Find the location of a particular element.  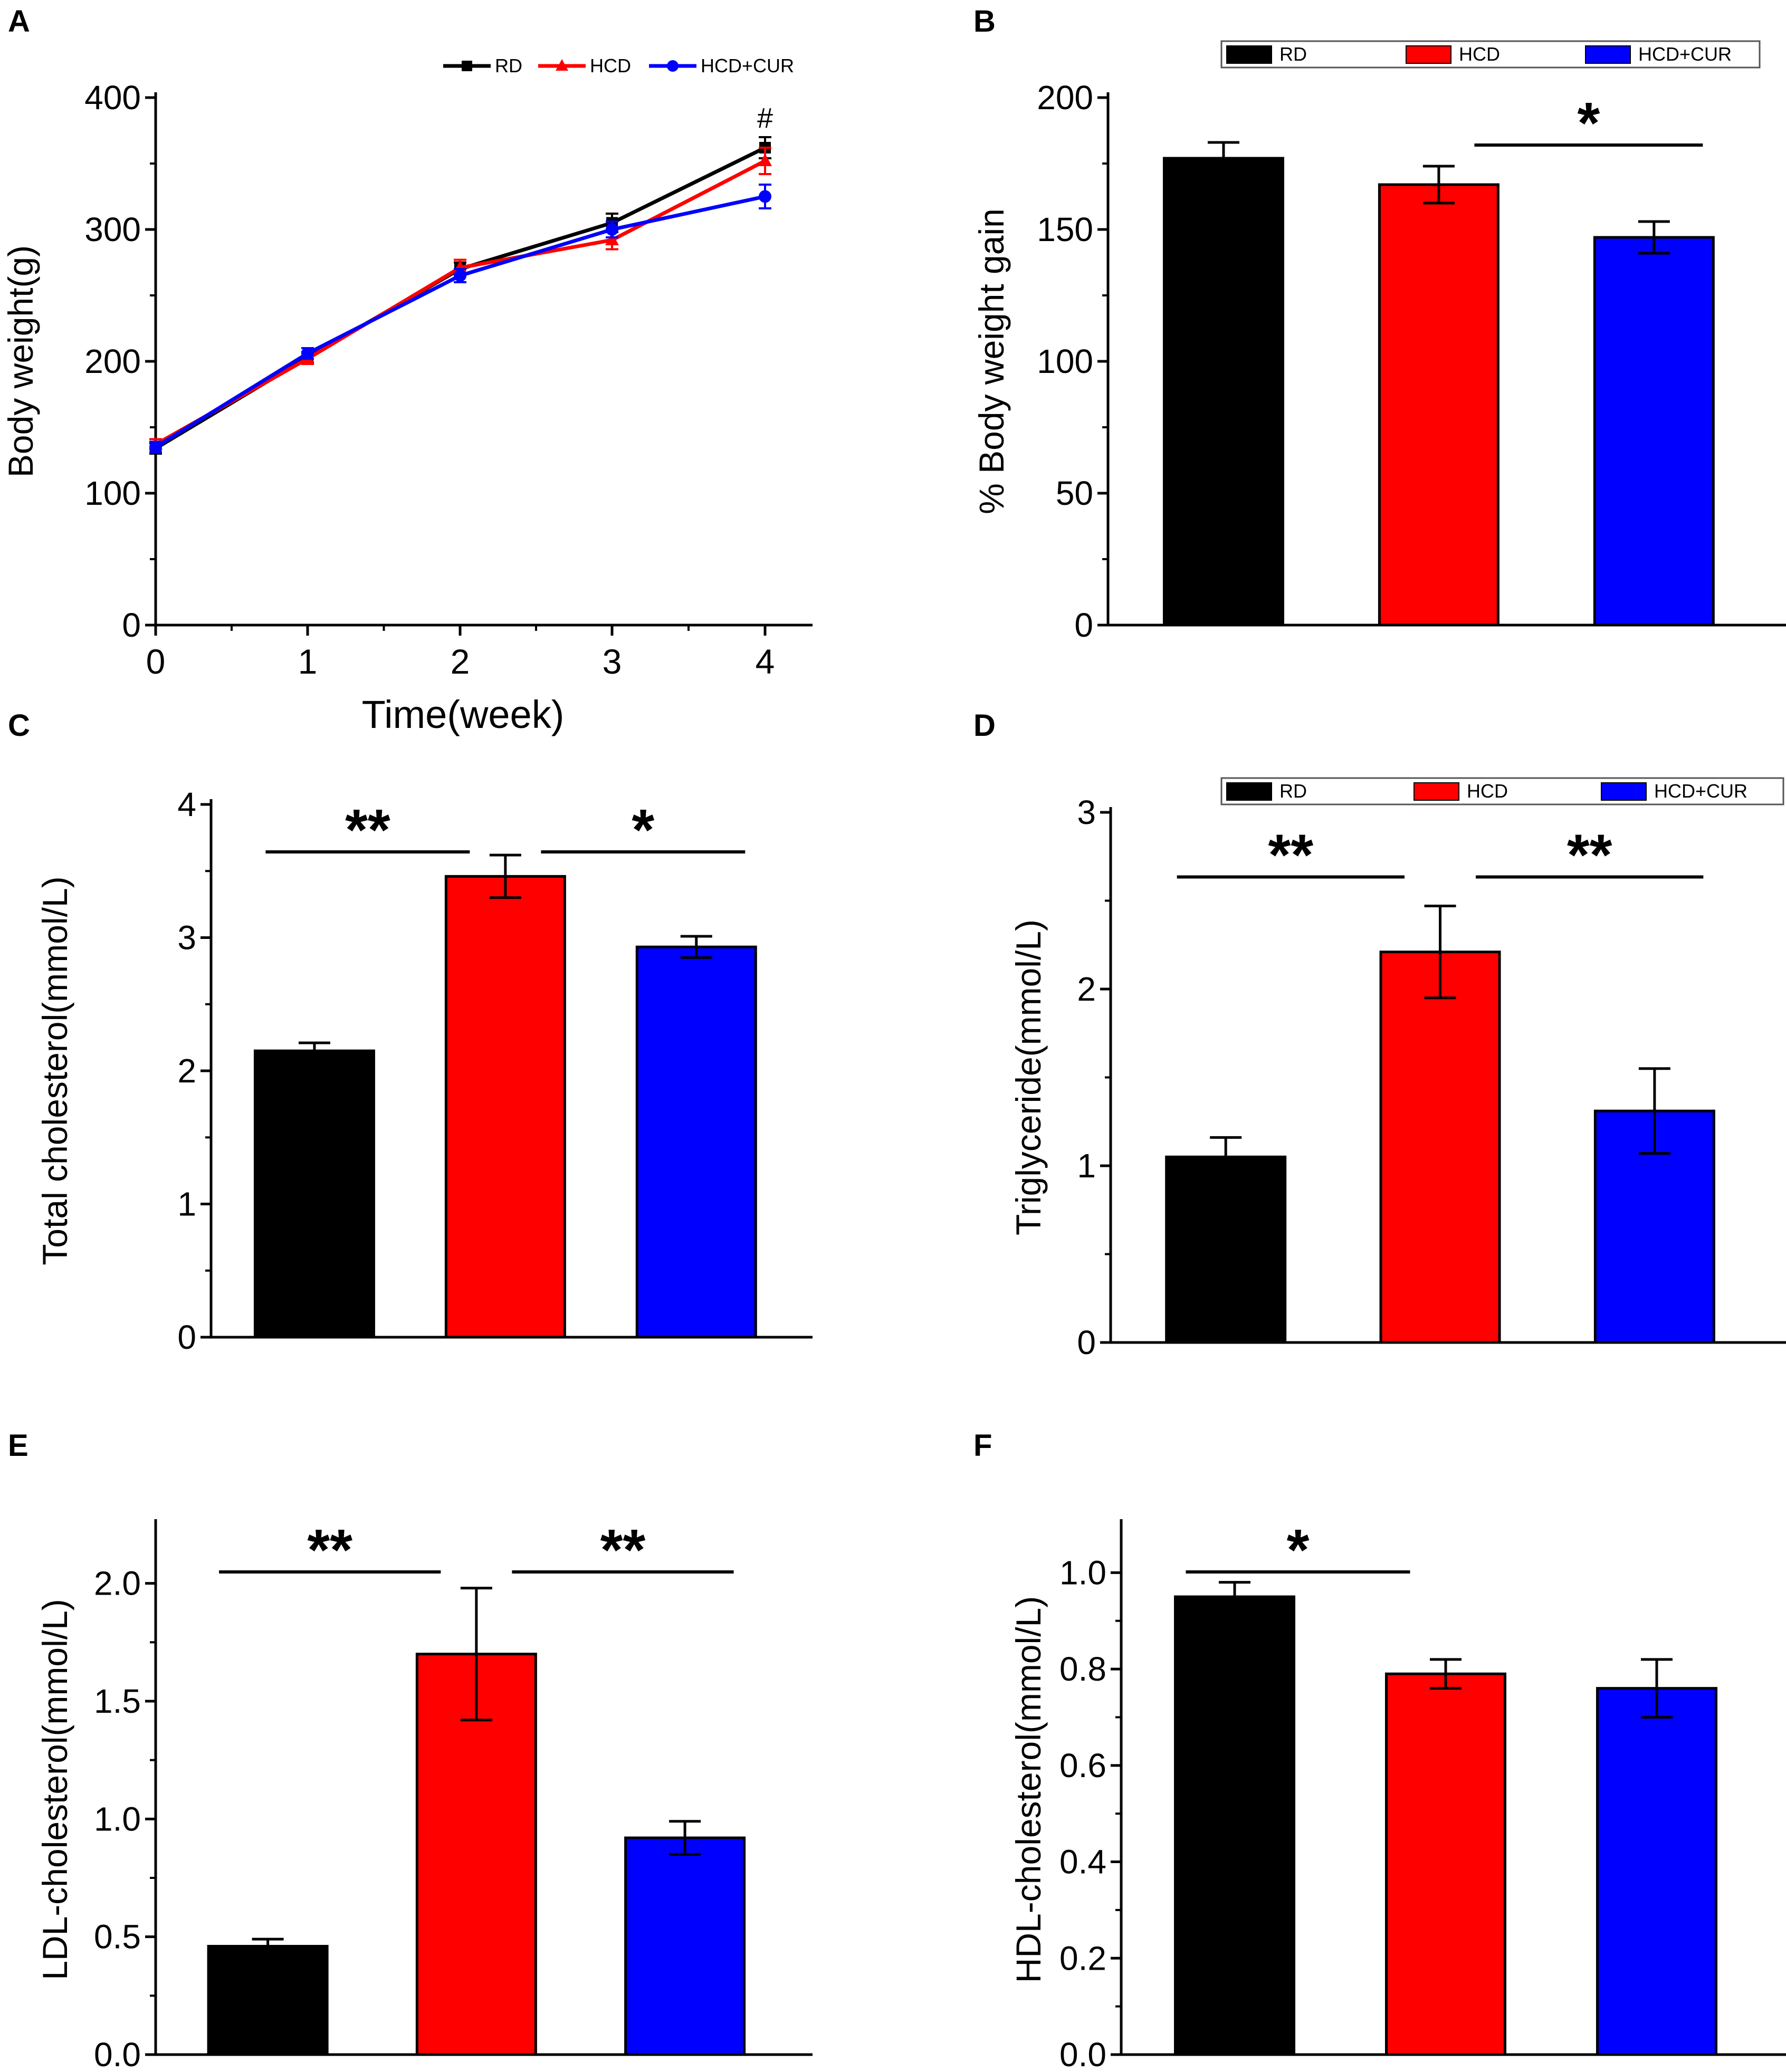

y-tick-label: 0.0 is located at coordinates (1082, 2054).